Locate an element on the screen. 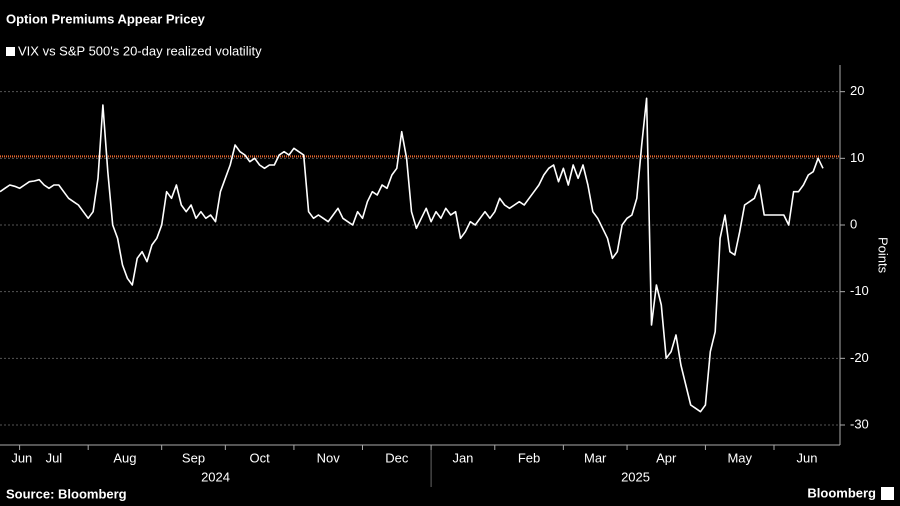 This screenshot has width=900, height=506. x-tick-label: Feb is located at coordinates (529, 457).